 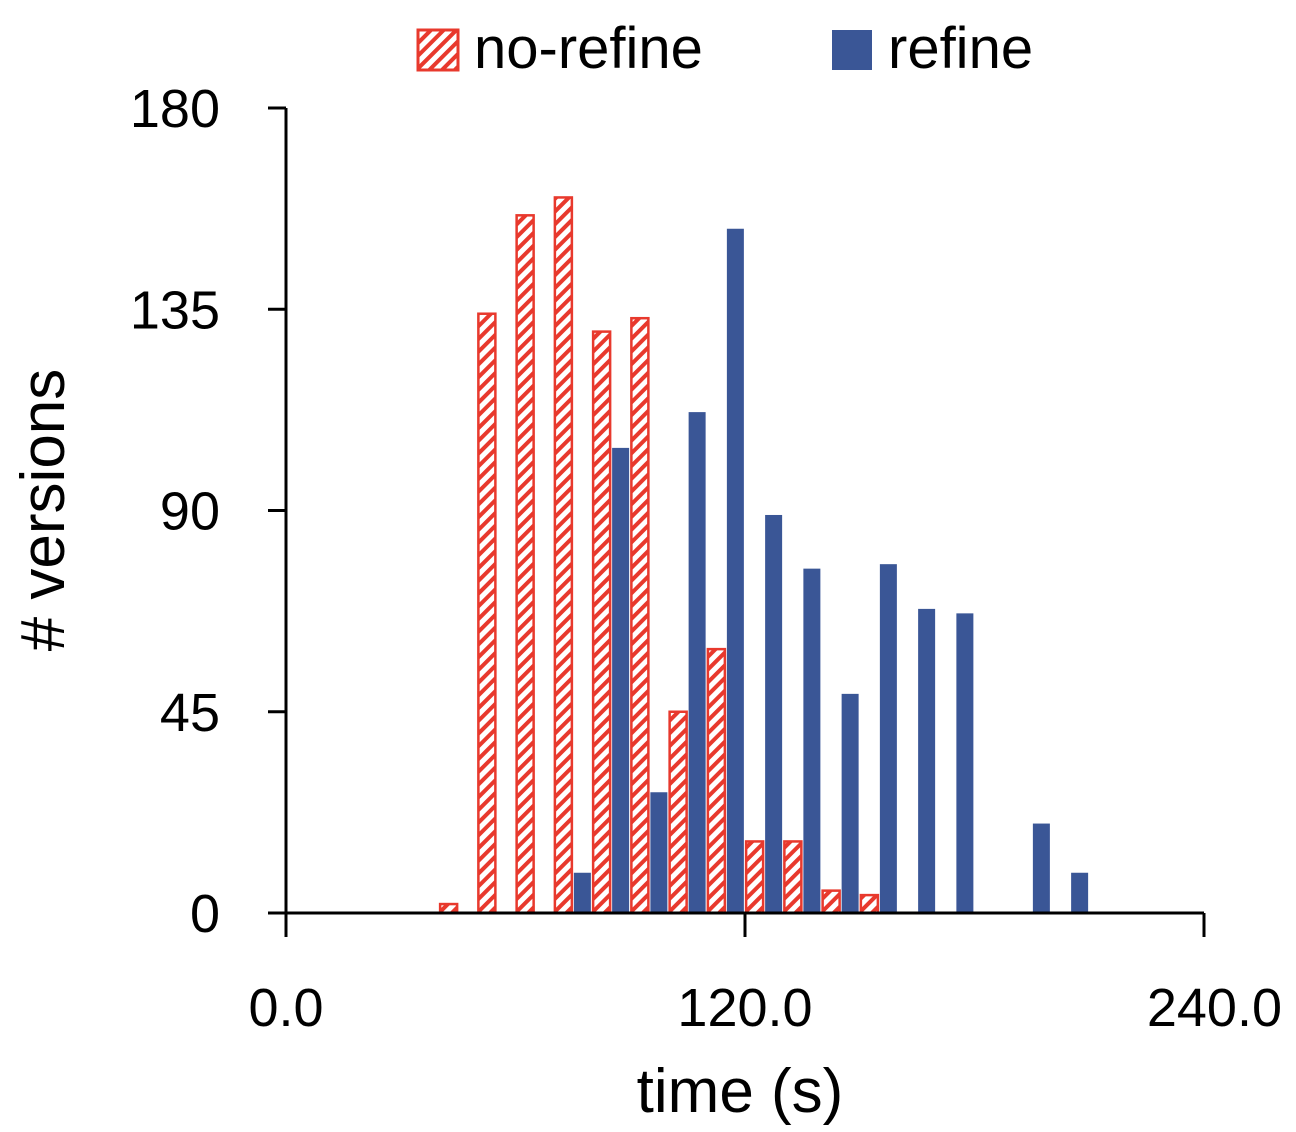 I want to click on y-tick-label: 45, so click(x=190, y=713).